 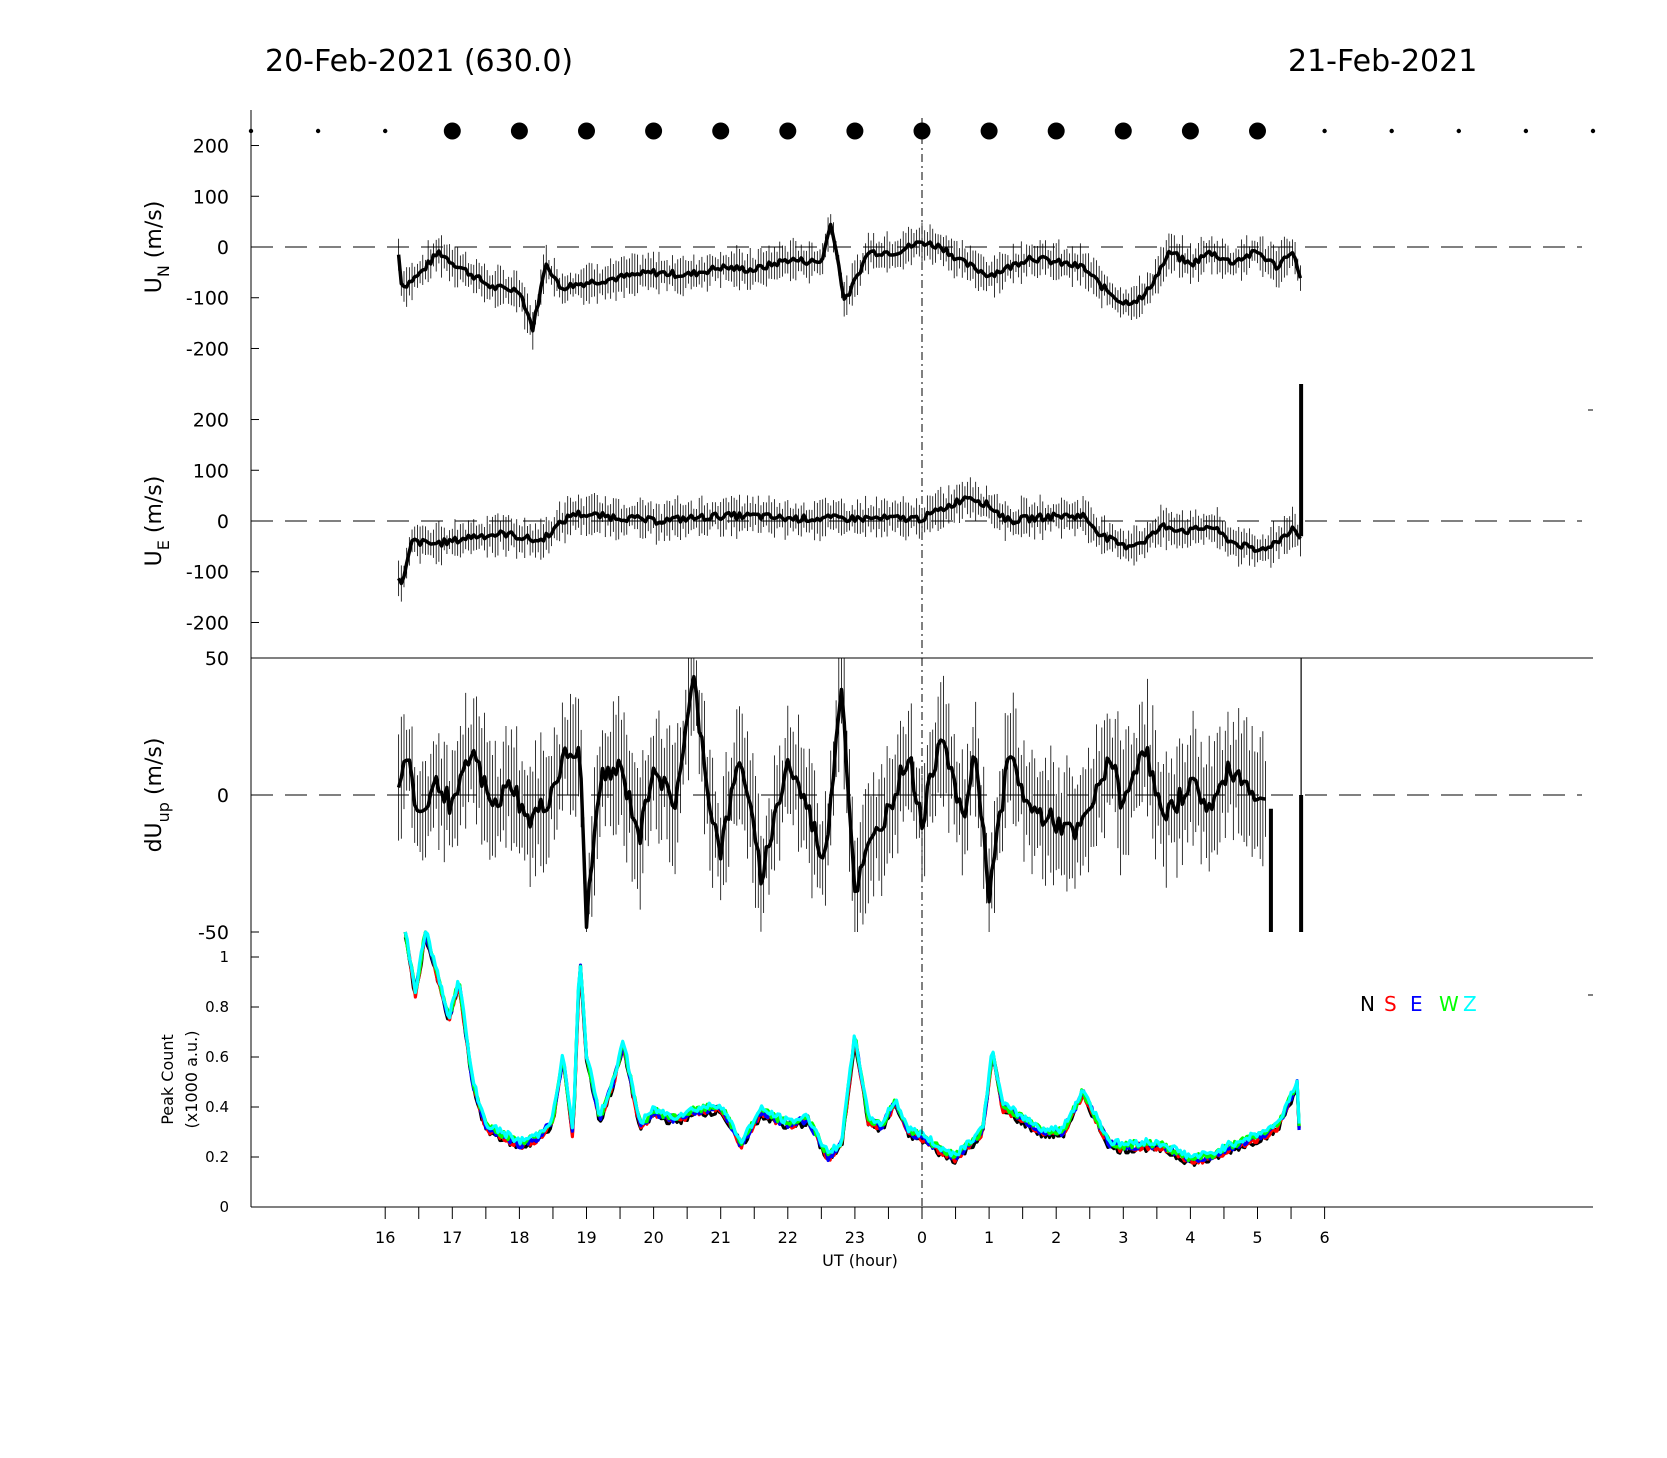 I want to click on ue-line, so click(x=849, y=540).